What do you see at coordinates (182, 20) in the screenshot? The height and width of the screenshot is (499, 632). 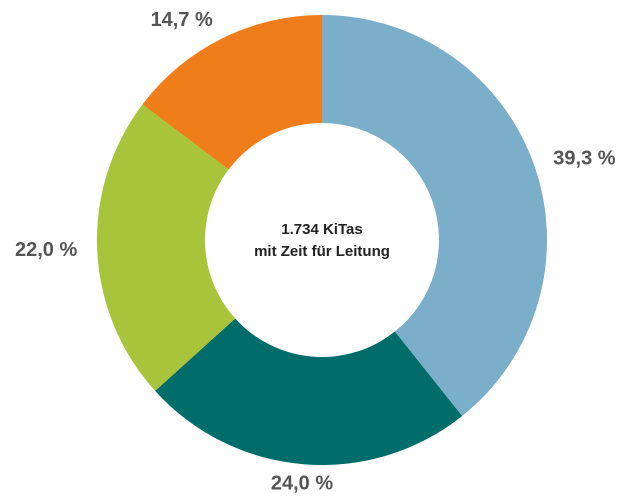 I see `value-label: 14,7 %` at bounding box center [182, 20].